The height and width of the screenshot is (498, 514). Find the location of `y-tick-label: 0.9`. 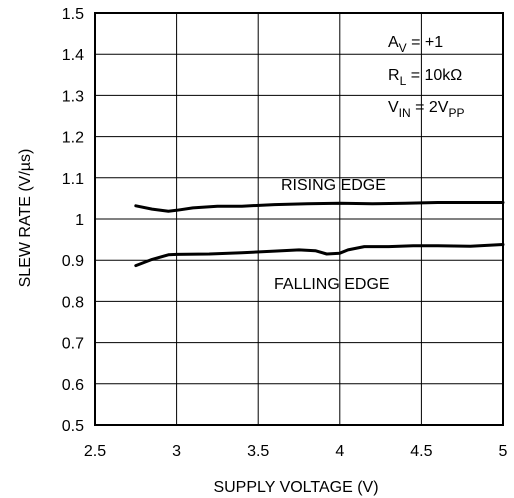

y-tick-label: 0.9 is located at coordinates (73, 261).